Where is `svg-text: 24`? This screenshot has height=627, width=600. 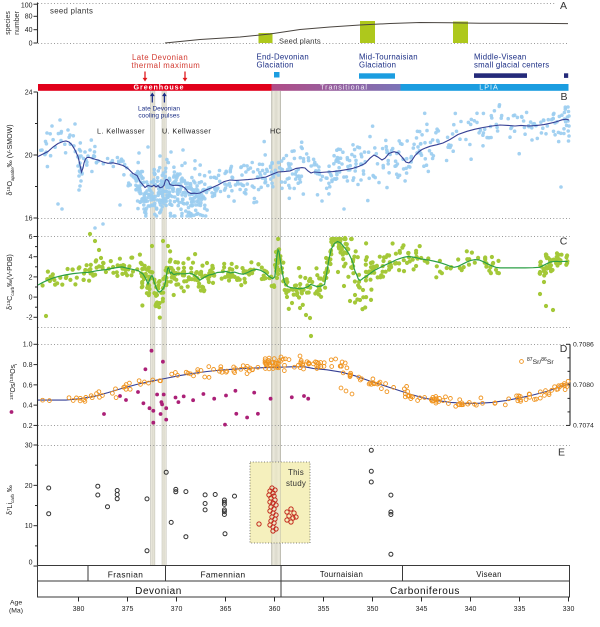
svg-text: 24 is located at coordinates (29, 92).